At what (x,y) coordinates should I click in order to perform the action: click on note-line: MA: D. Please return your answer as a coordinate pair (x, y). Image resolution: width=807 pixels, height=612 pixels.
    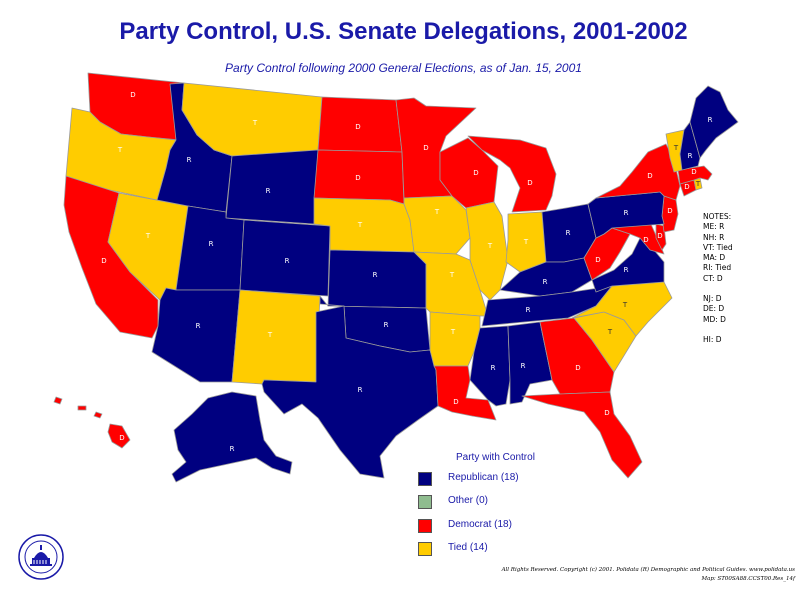
    Looking at the image, I should click on (714, 258).